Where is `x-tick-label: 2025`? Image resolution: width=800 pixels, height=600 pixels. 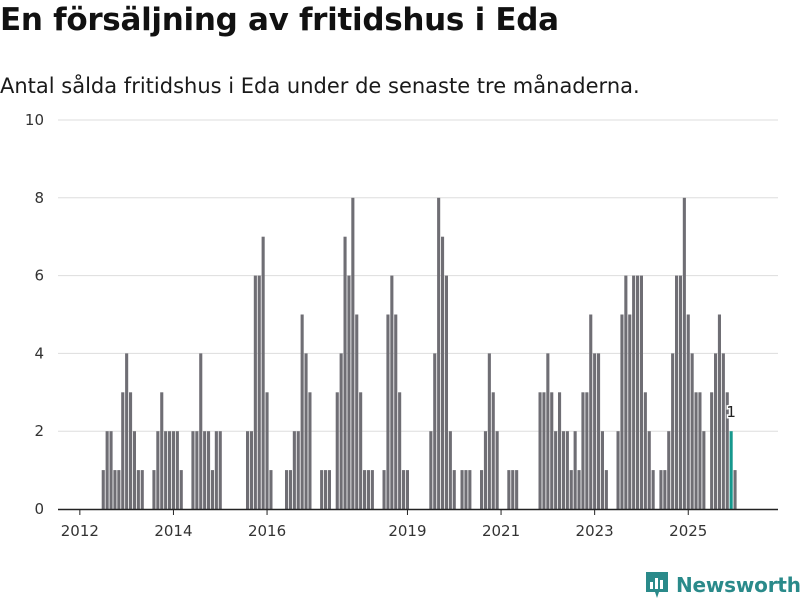
x-tick-label: 2025 is located at coordinates (688, 531).